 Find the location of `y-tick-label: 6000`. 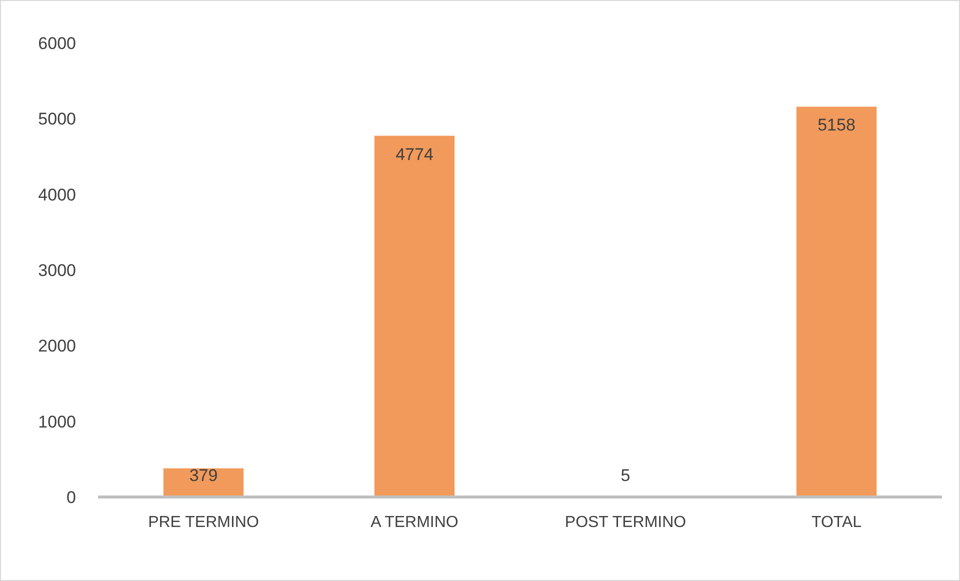

y-tick-label: 6000 is located at coordinates (57, 43).